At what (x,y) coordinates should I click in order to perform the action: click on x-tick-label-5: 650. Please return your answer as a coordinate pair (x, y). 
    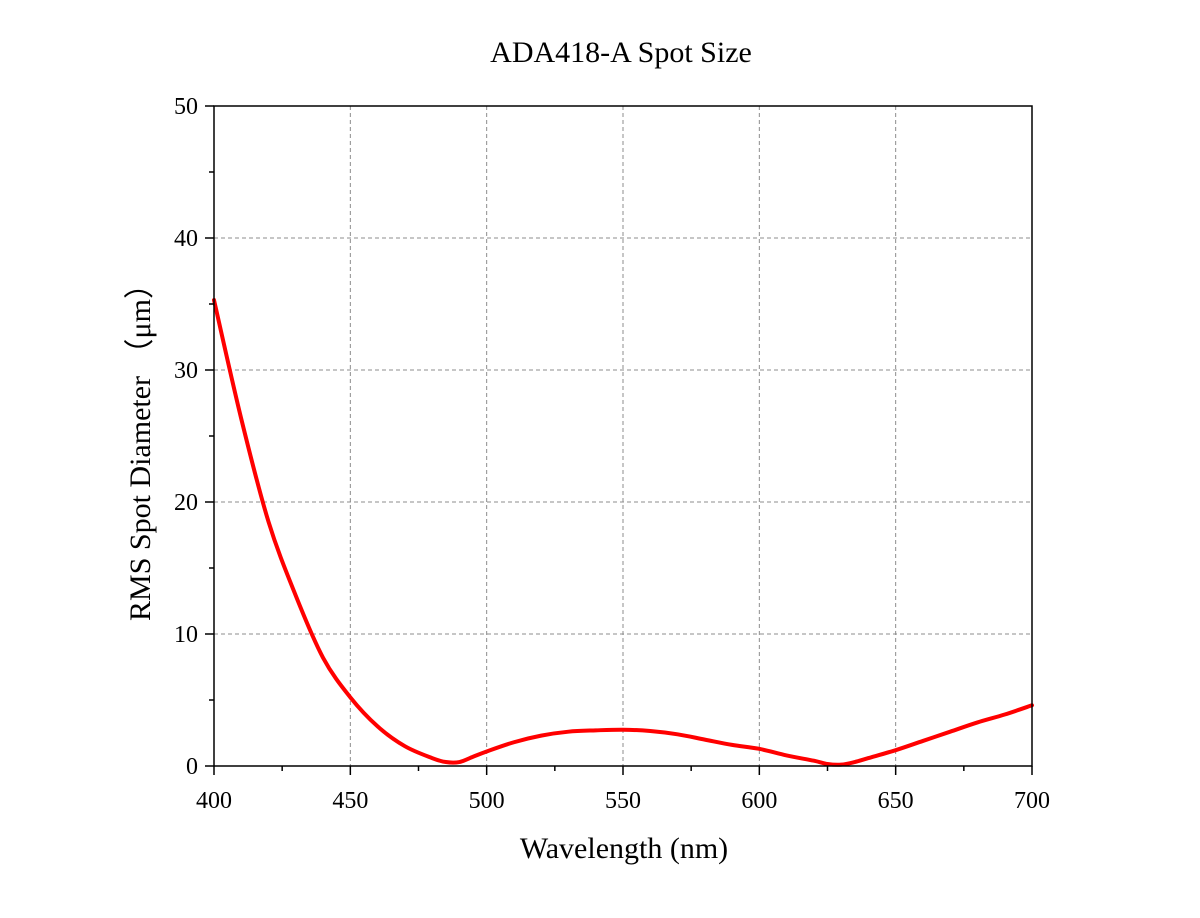
    Looking at the image, I should click on (896, 801).